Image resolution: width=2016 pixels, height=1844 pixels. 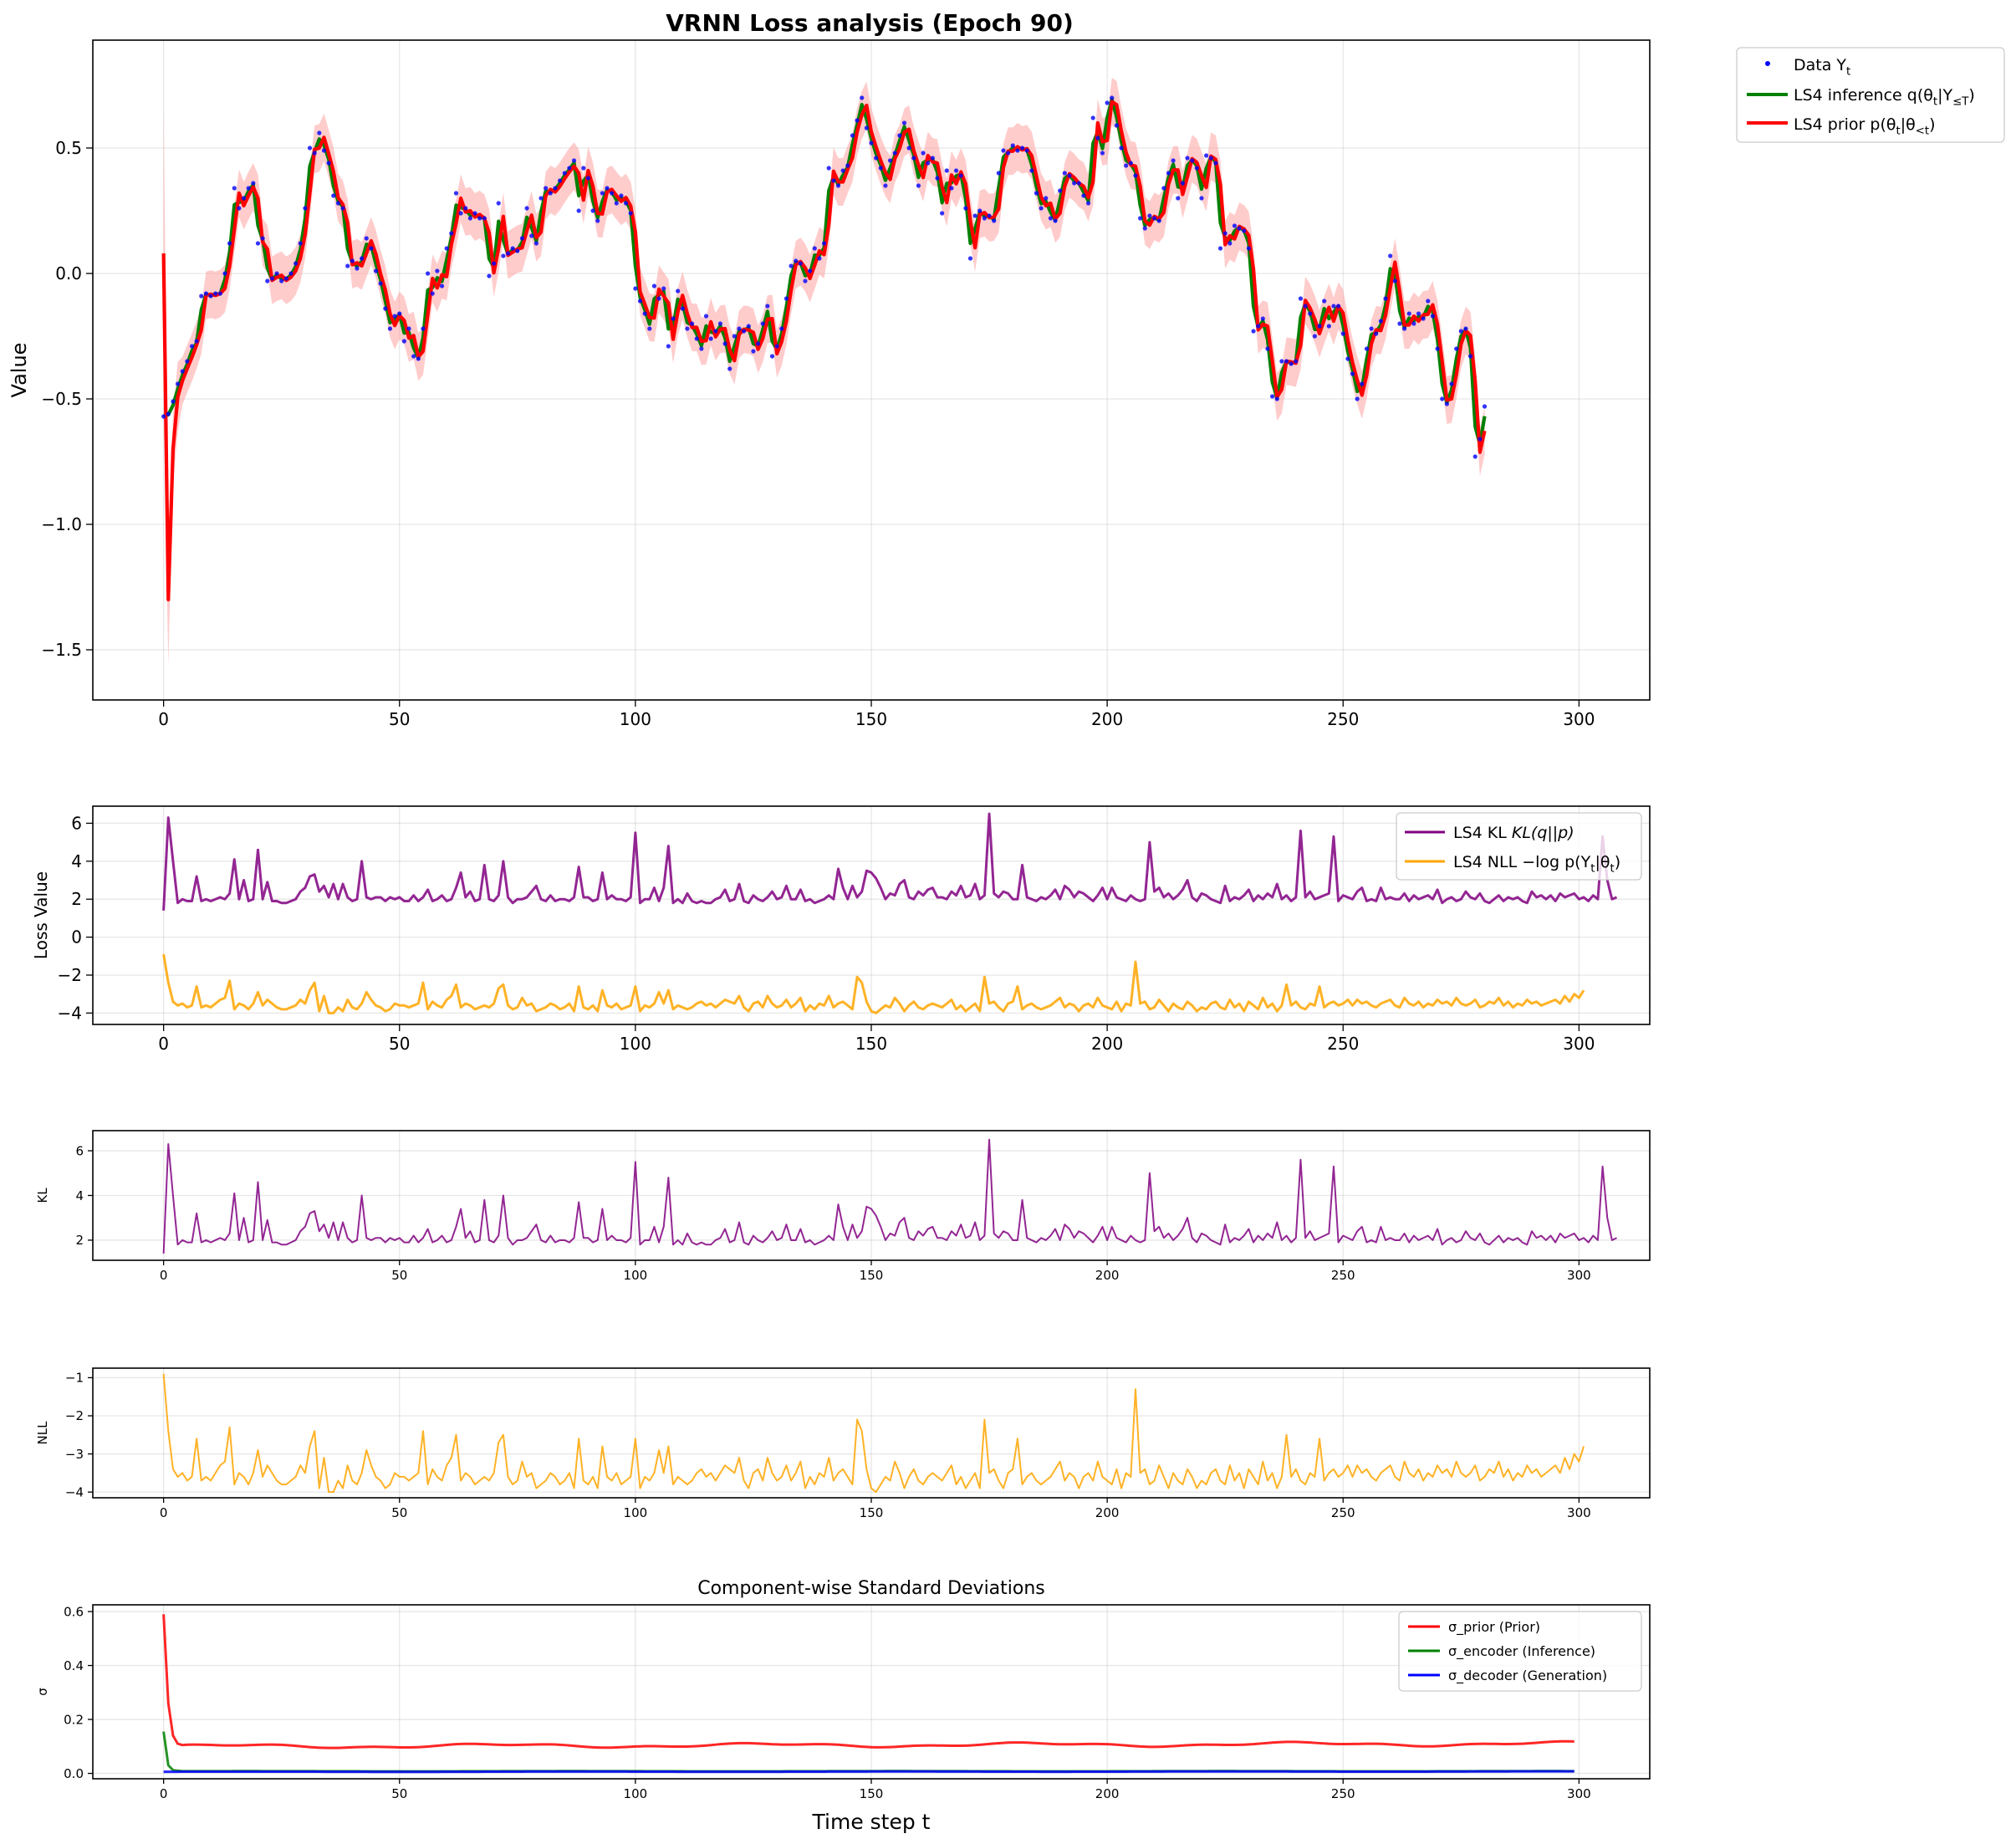 I want to click on legend-label: σ_decoder (Generation), so click(x=1527, y=1676).